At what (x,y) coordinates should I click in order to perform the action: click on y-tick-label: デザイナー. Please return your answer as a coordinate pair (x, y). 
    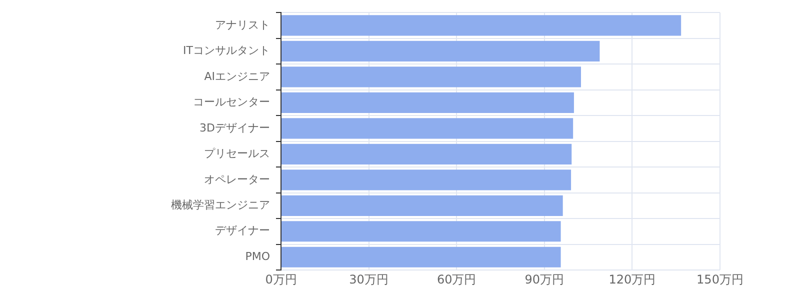
    Looking at the image, I should click on (242, 231).